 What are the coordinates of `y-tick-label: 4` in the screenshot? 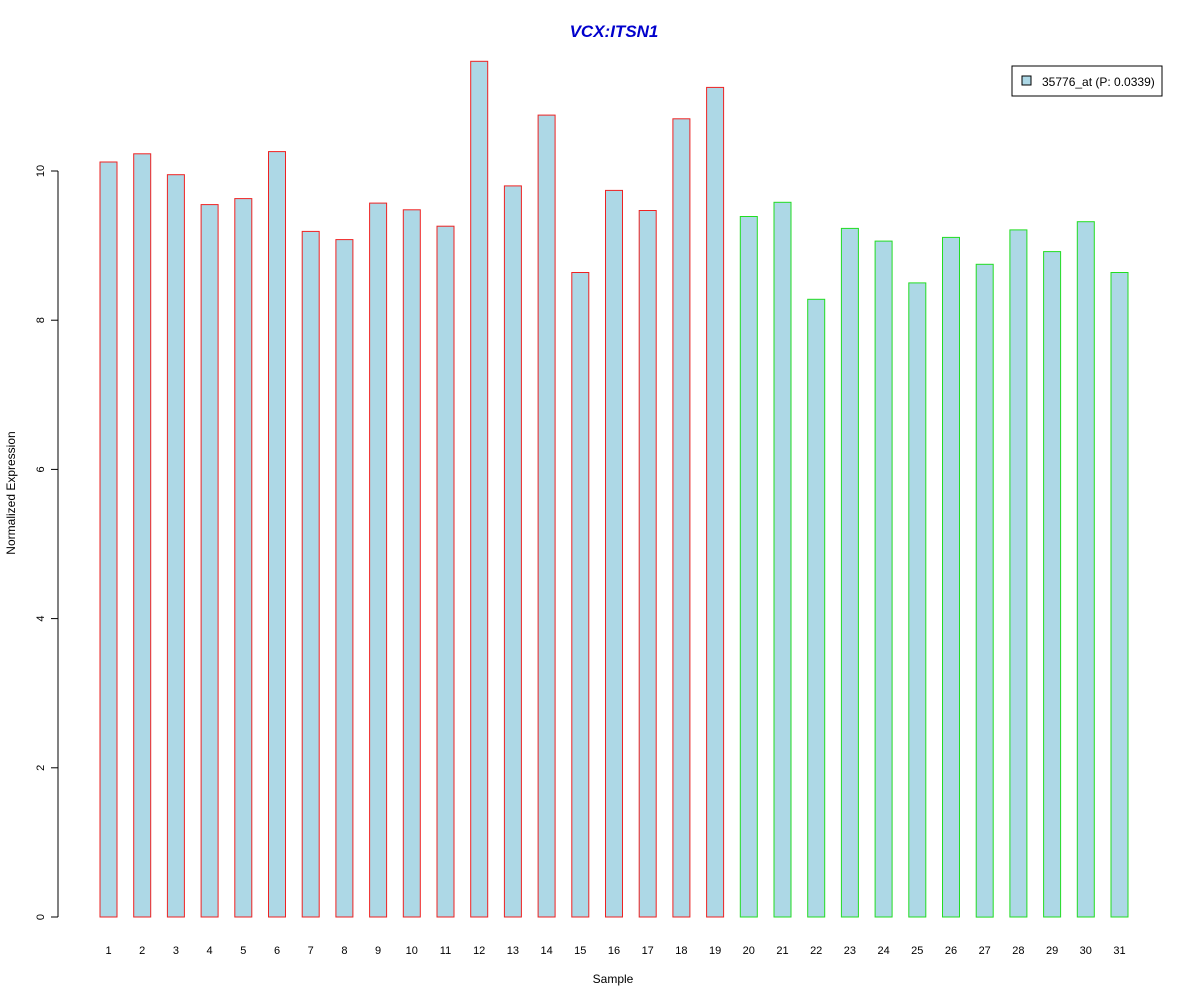 It's located at (41, 619).